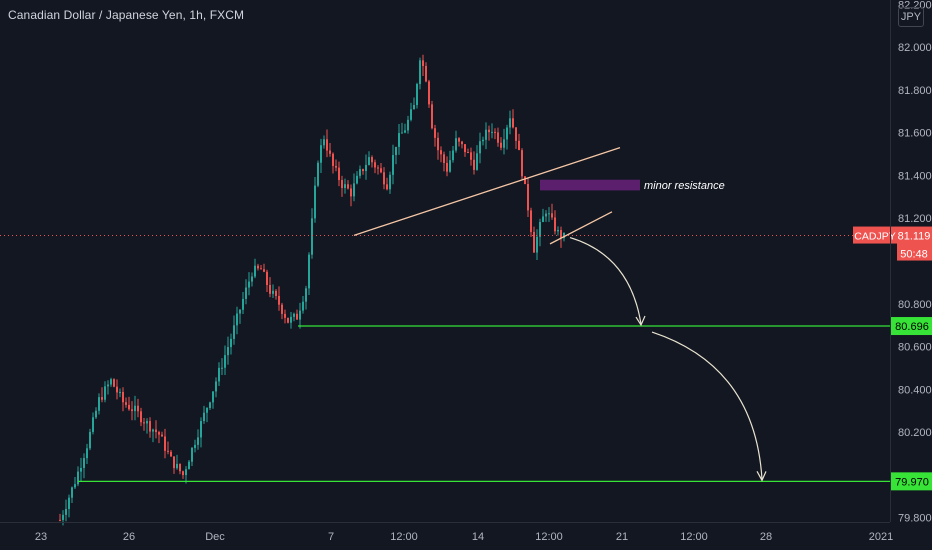 The height and width of the screenshot is (550, 932). I want to click on y-tick-label: 80.200, so click(915, 433).